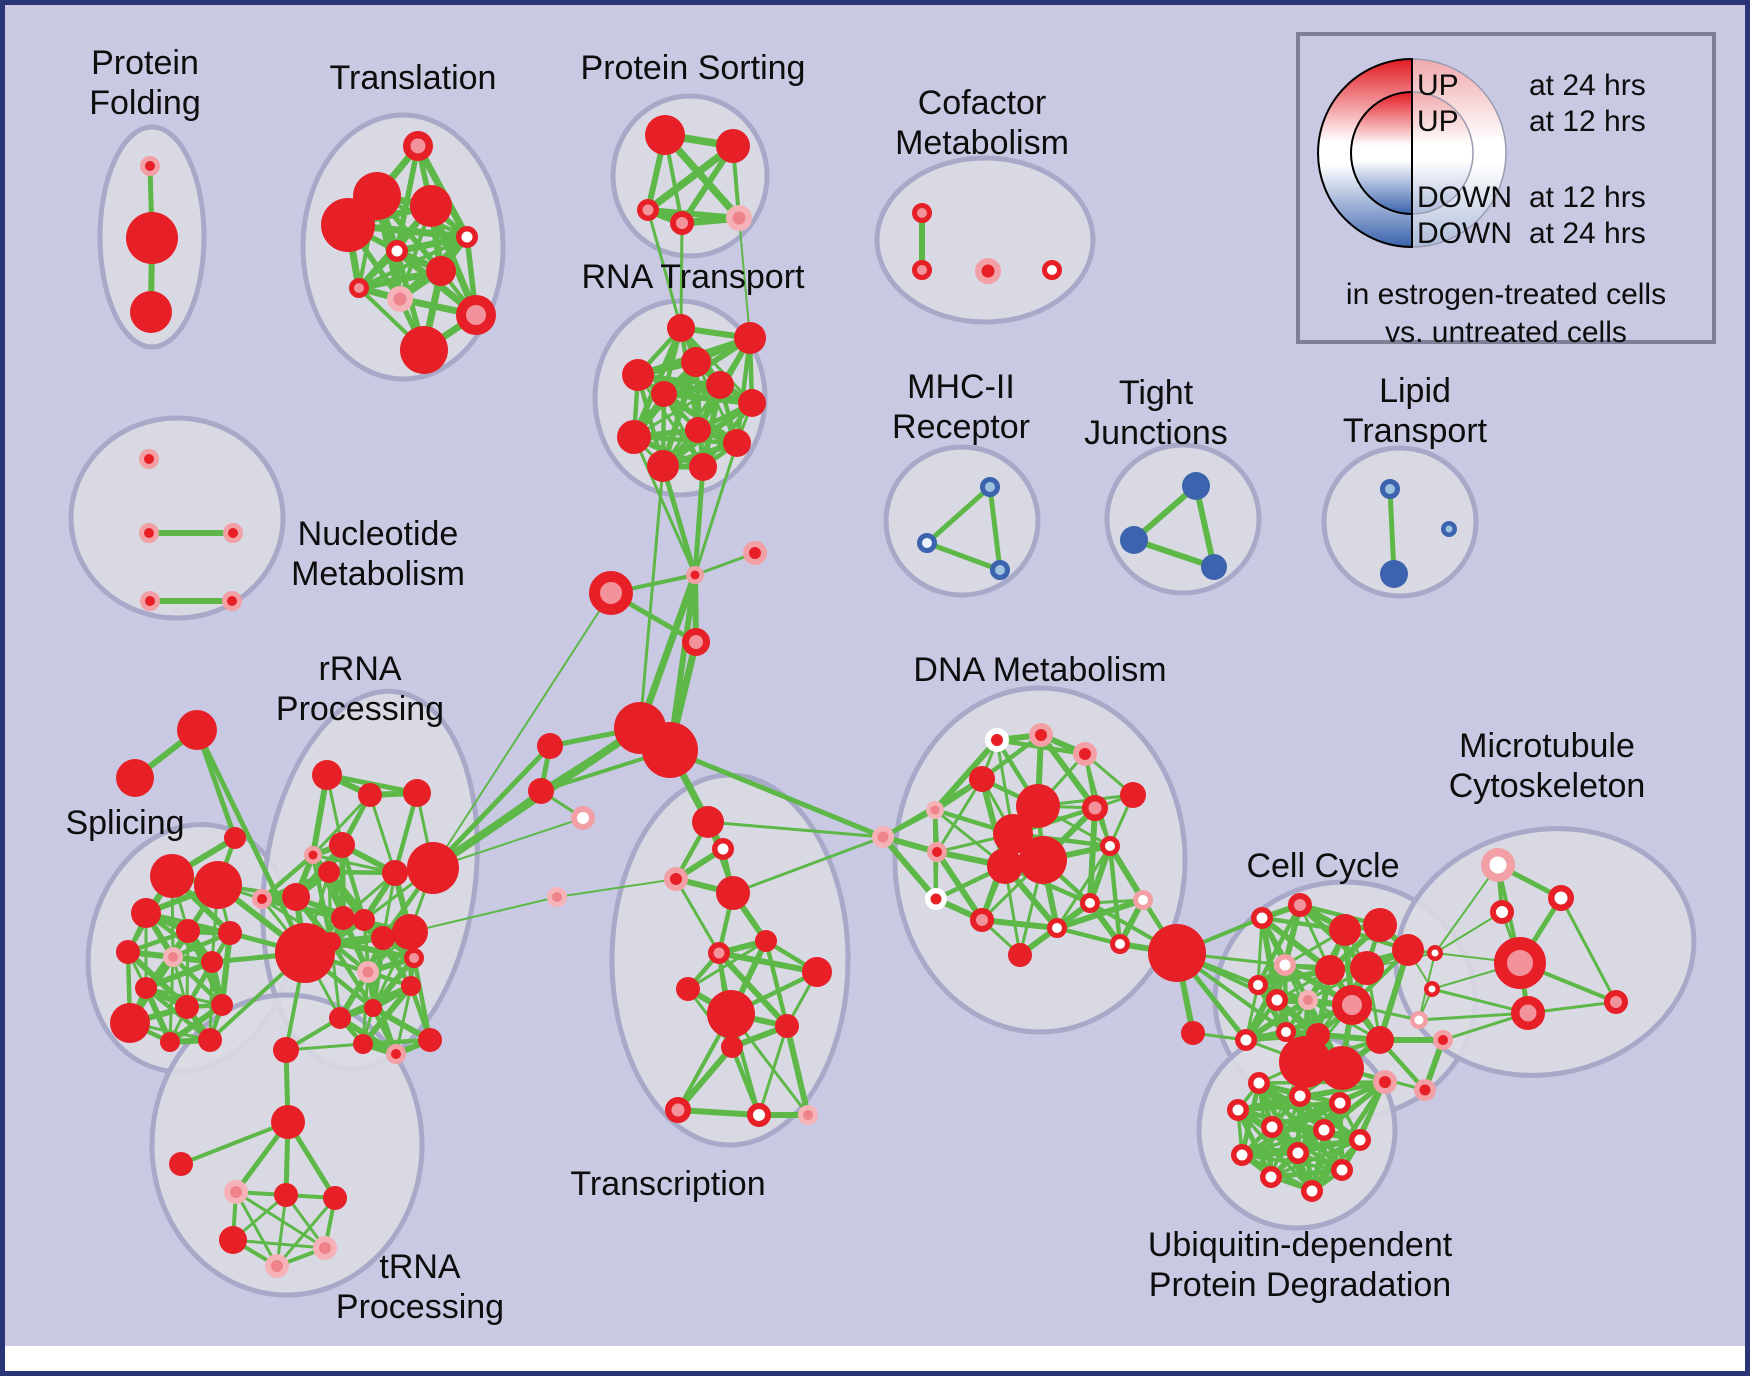 The image size is (1750, 1376). Describe the element at coordinates (1547, 786) in the screenshot. I see `cluster-label-microtubule-line2: Cytoskeleton` at that location.